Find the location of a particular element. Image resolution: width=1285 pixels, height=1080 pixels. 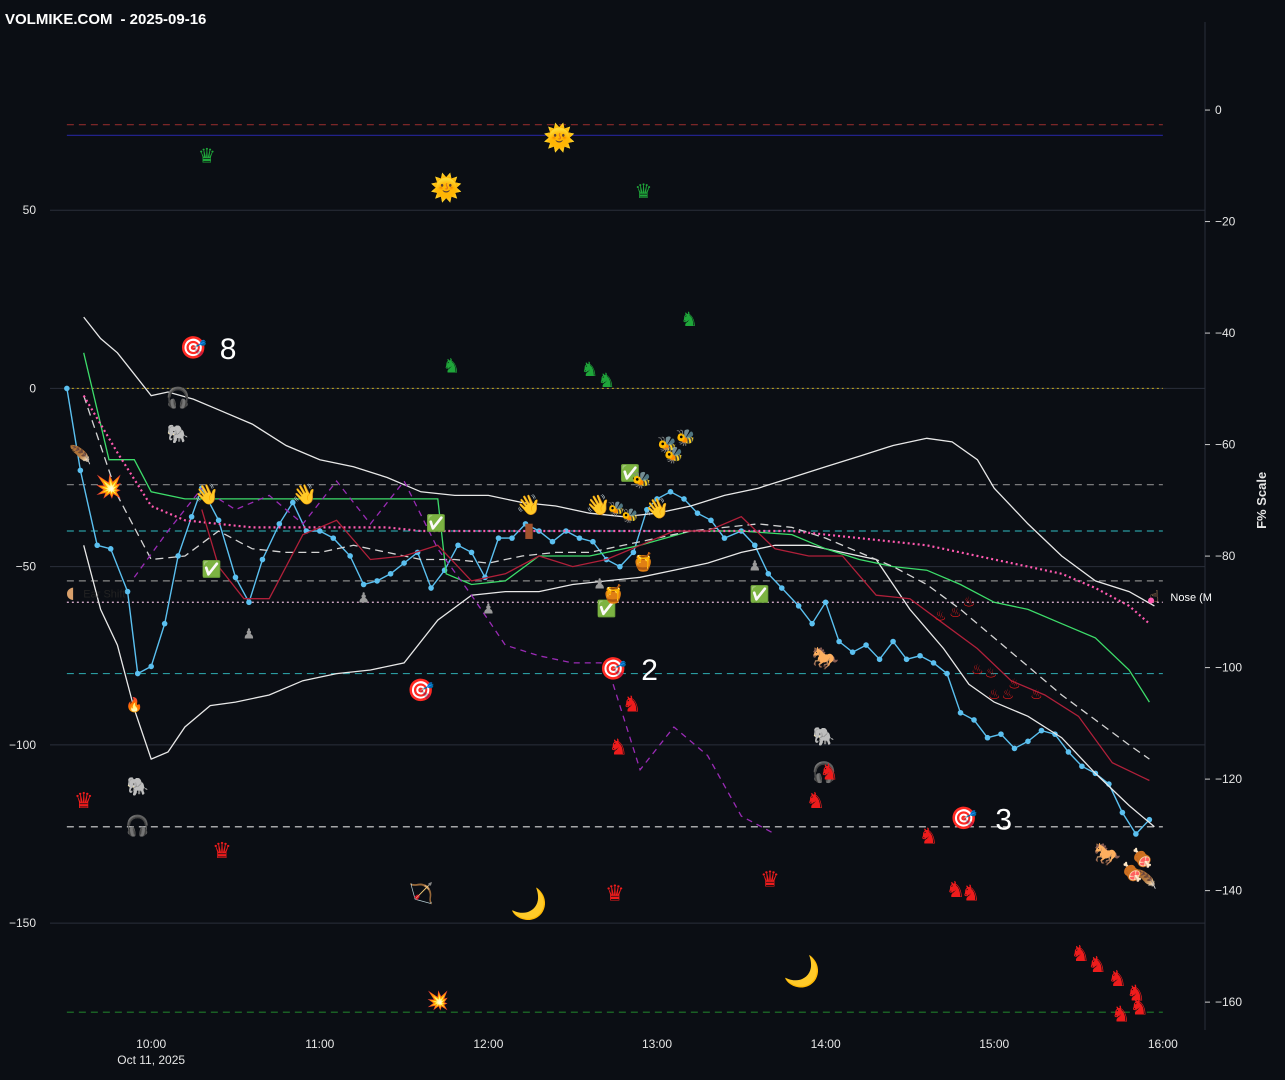

nose-icon: ☝ is located at coordinates (1155, 595).